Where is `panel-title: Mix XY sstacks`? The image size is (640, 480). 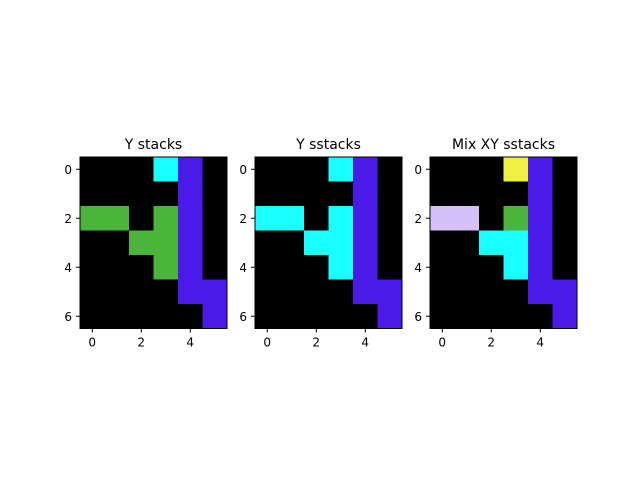 panel-title: Mix XY sstacks is located at coordinates (503, 145).